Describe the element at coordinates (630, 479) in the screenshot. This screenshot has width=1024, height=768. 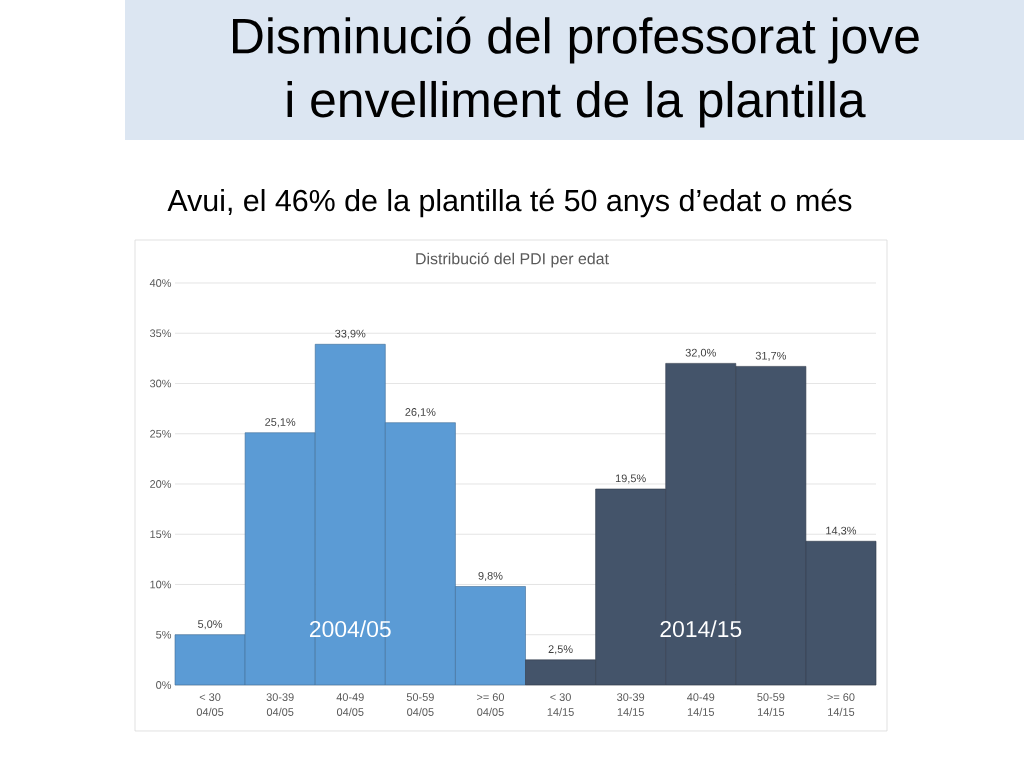
I see `data-label: 19,5%` at that location.